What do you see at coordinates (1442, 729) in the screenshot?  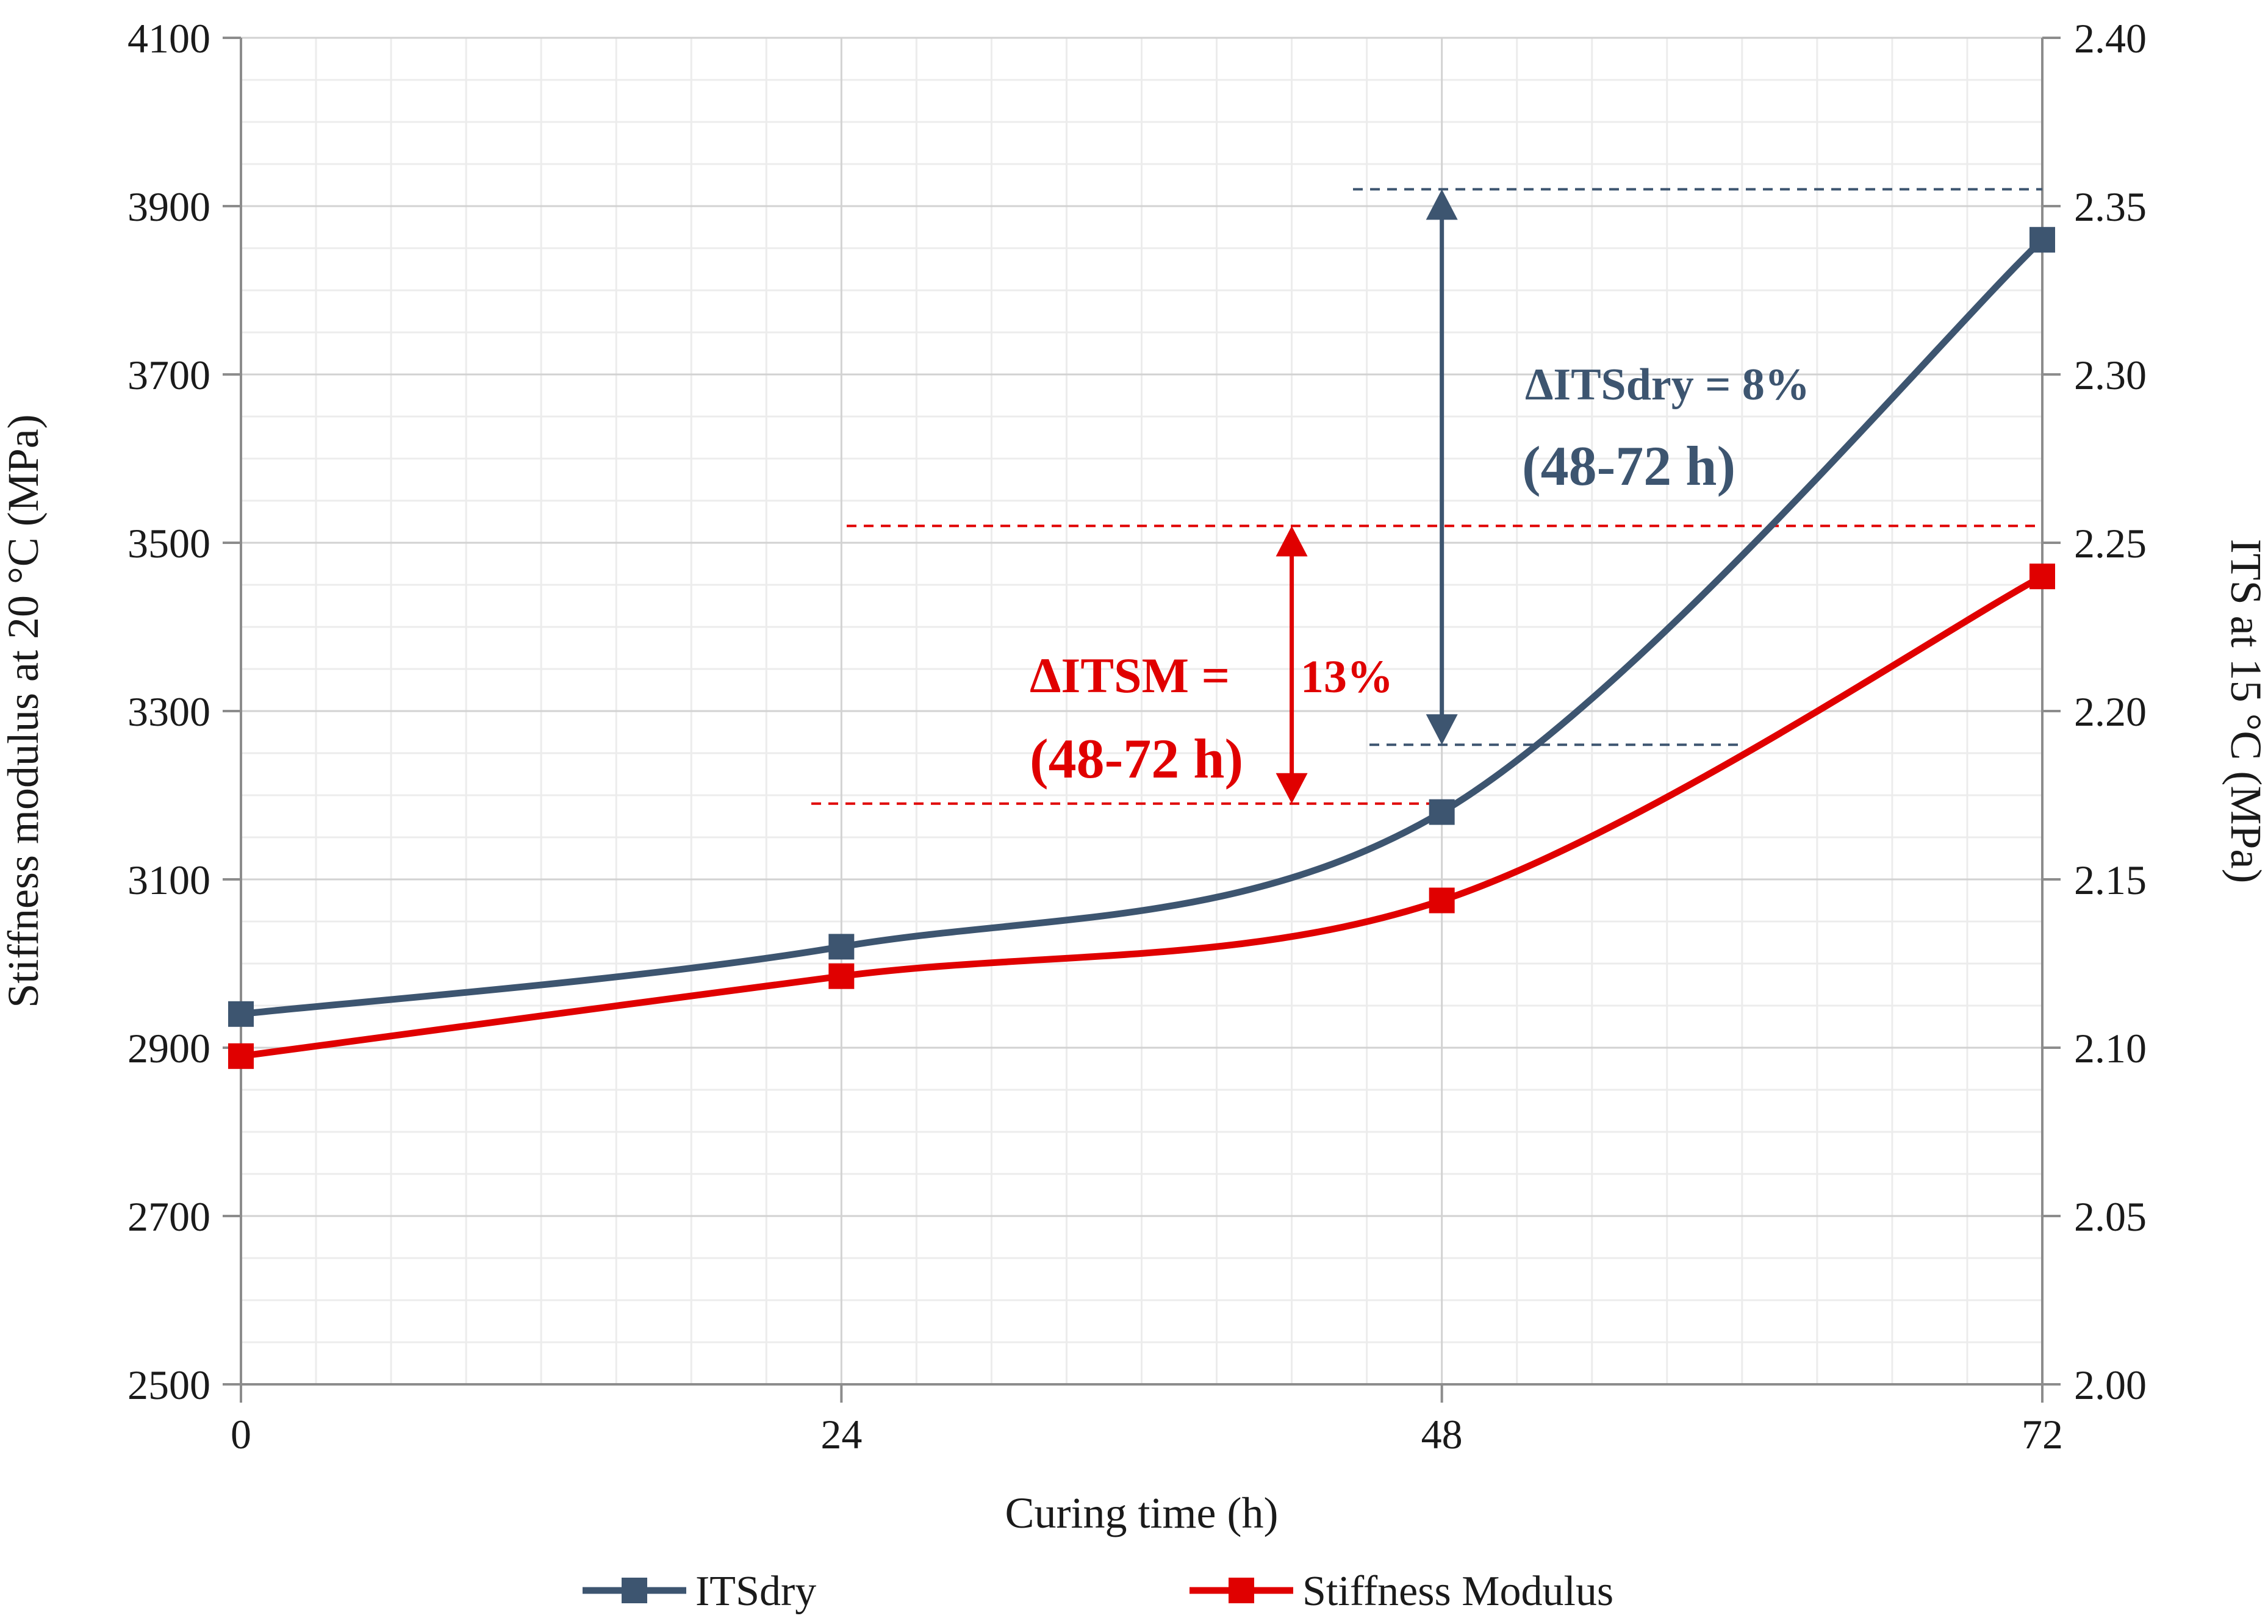 I see `its-arrow-head-down` at bounding box center [1442, 729].